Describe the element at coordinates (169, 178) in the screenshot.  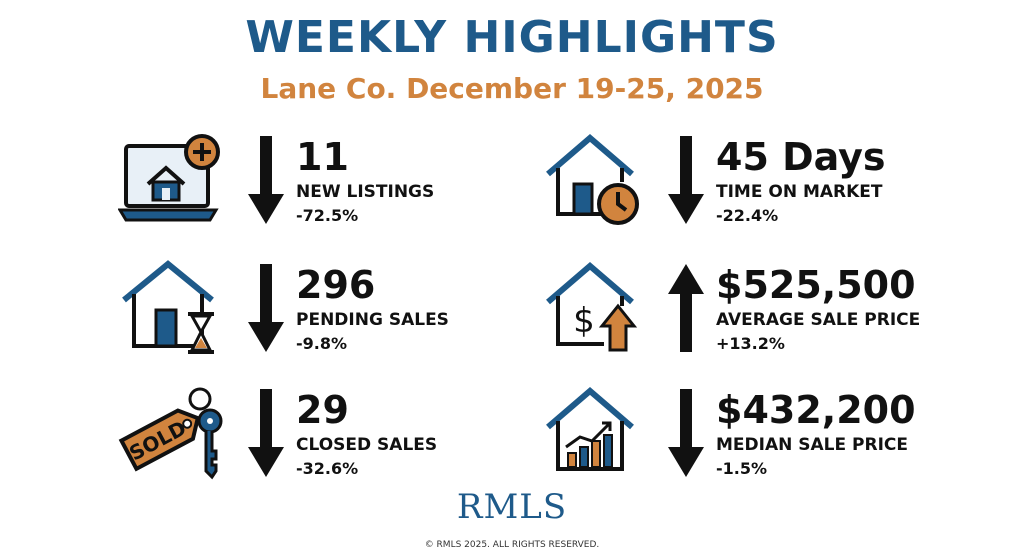
I see `laptop-house-plus-icon` at that location.